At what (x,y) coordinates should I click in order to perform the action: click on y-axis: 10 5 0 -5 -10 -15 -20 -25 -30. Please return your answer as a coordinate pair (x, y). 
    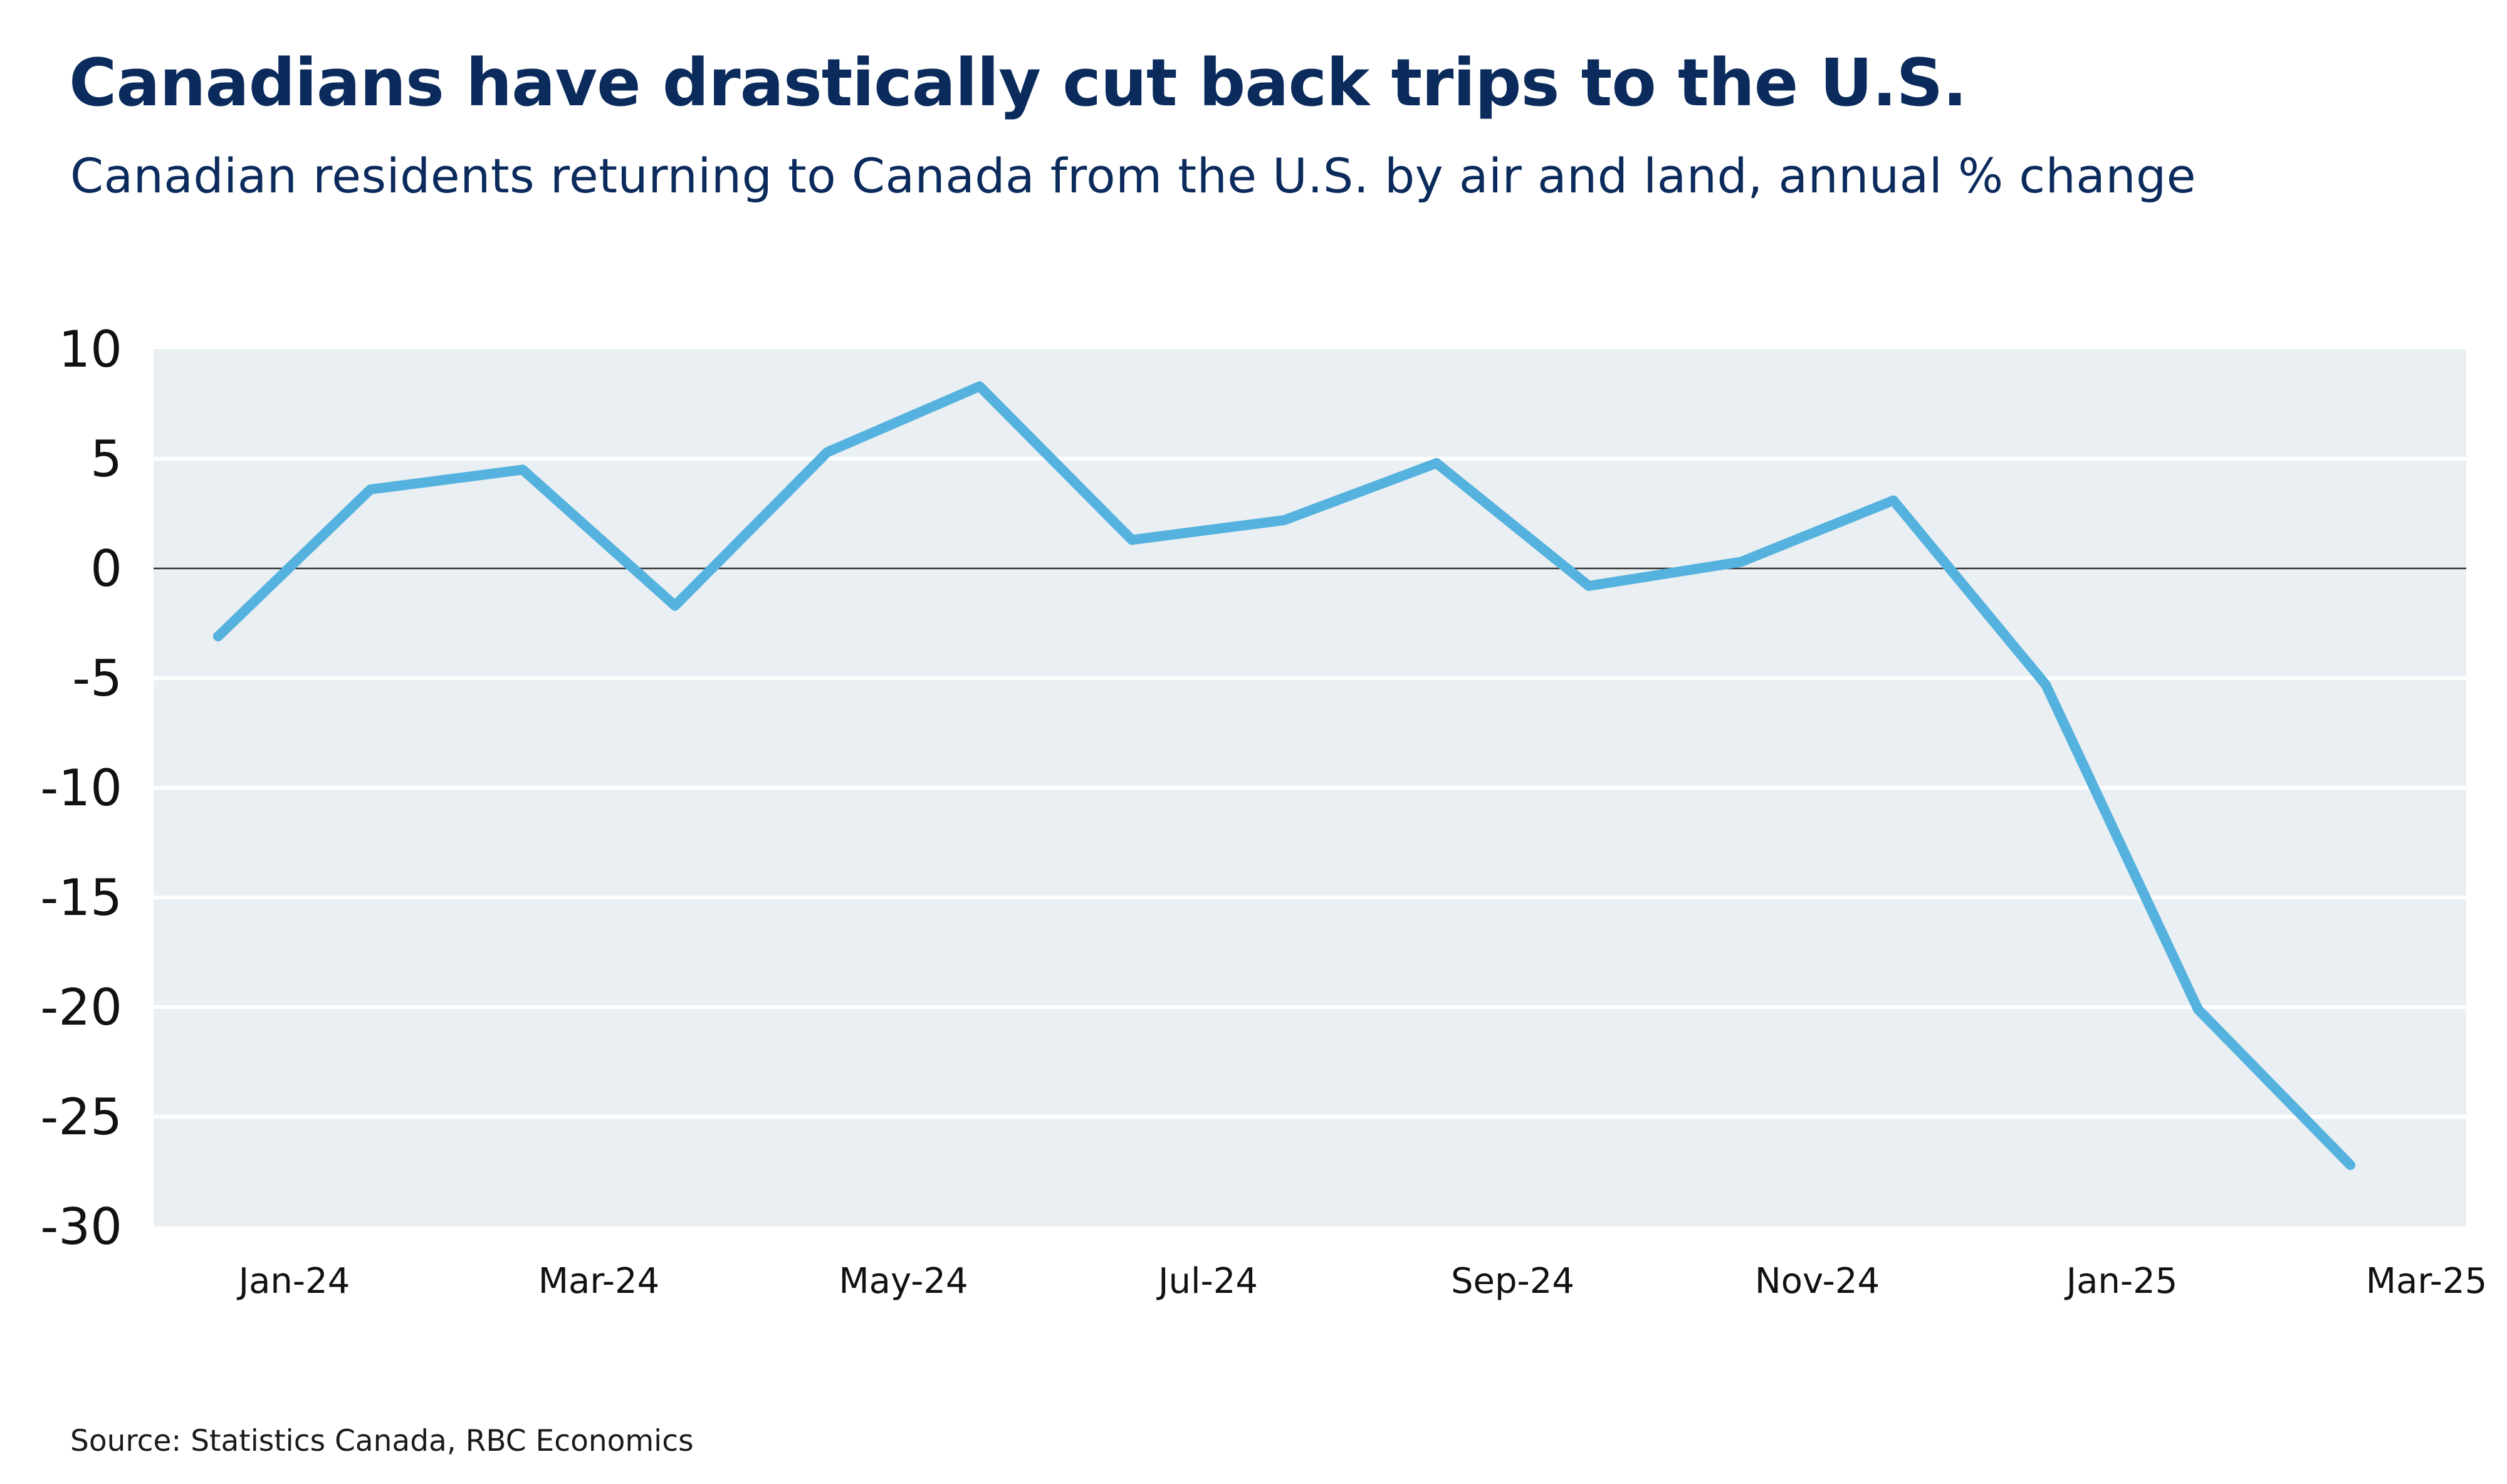
    Looking at the image, I should click on (81, 788).